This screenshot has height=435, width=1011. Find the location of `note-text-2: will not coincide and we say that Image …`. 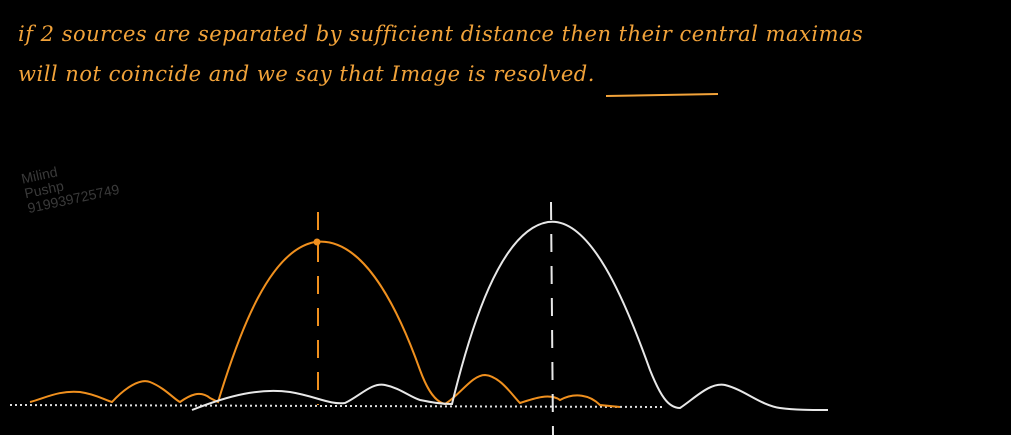

note-text-2: will not coincide and we say that Image … is located at coordinates (256, 74).